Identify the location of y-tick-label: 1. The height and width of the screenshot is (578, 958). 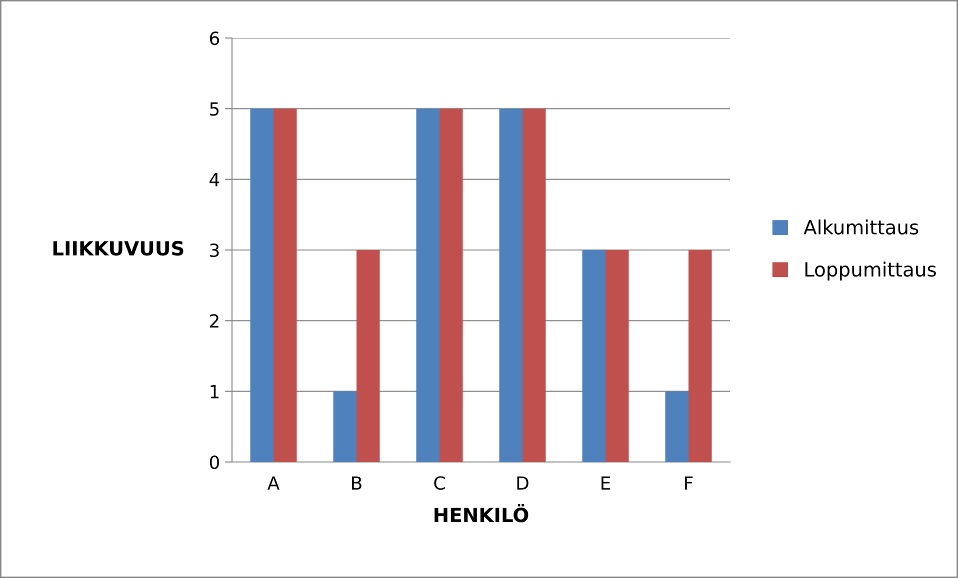
(214, 391).